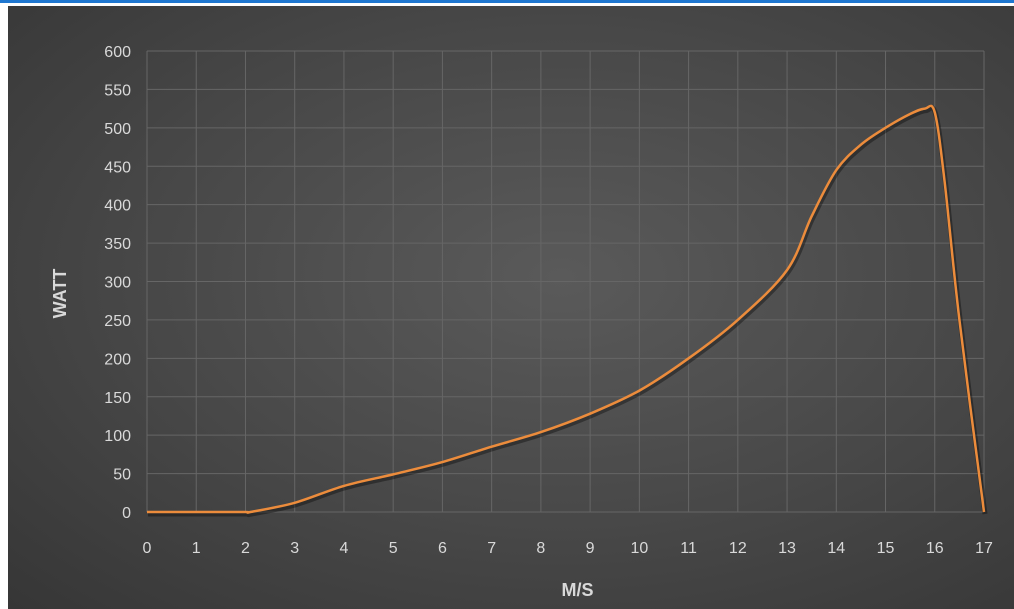  I want to click on window-top-accent, so click(507, 1).